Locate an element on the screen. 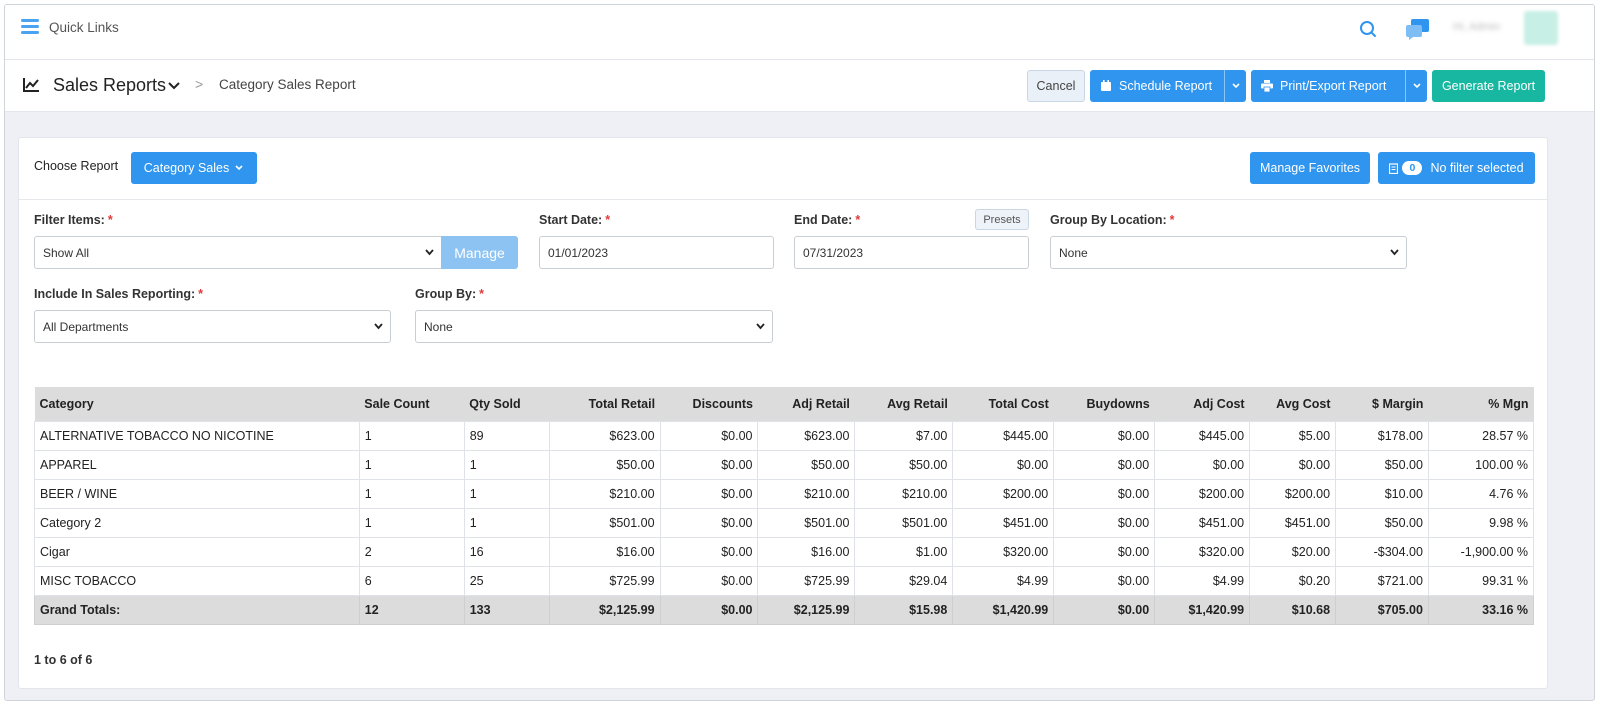 This screenshot has width=1597, height=701. column-header: Adj Retail is located at coordinates (806, 404).